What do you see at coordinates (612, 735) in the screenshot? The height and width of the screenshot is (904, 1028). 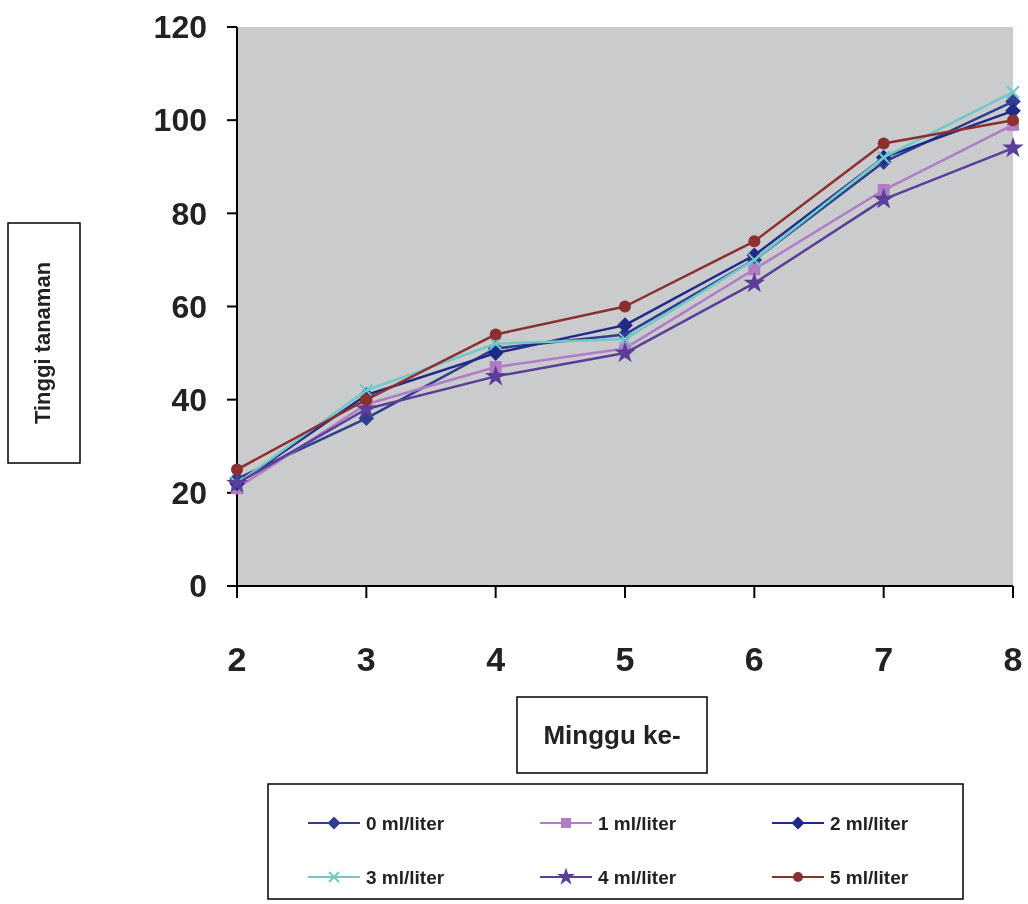 I see `x-axis-title: Minggu ke-` at bounding box center [612, 735].